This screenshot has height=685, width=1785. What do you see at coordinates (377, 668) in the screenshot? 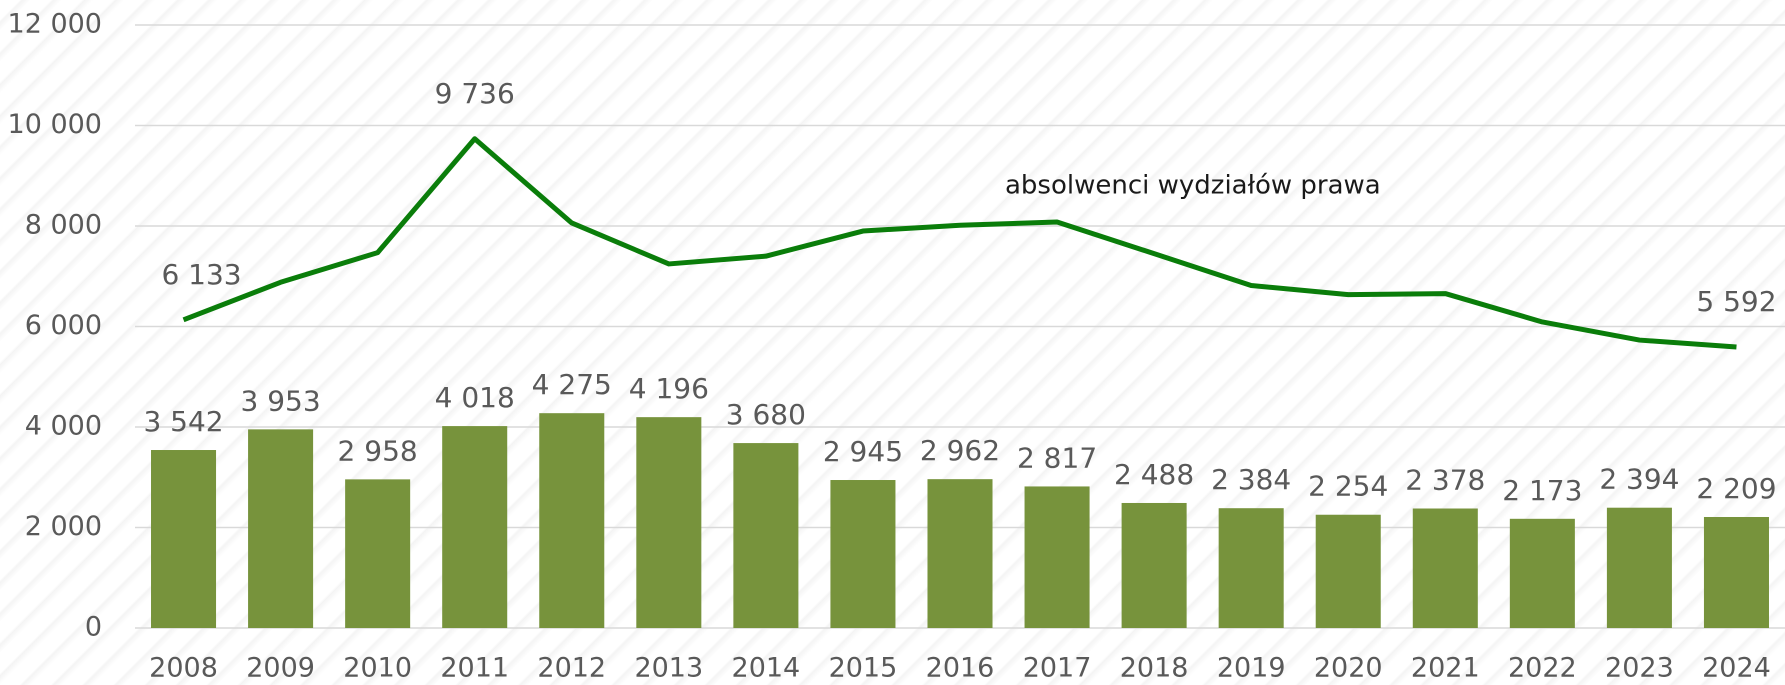
I see `x-tick-label: 2010` at bounding box center [377, 668].